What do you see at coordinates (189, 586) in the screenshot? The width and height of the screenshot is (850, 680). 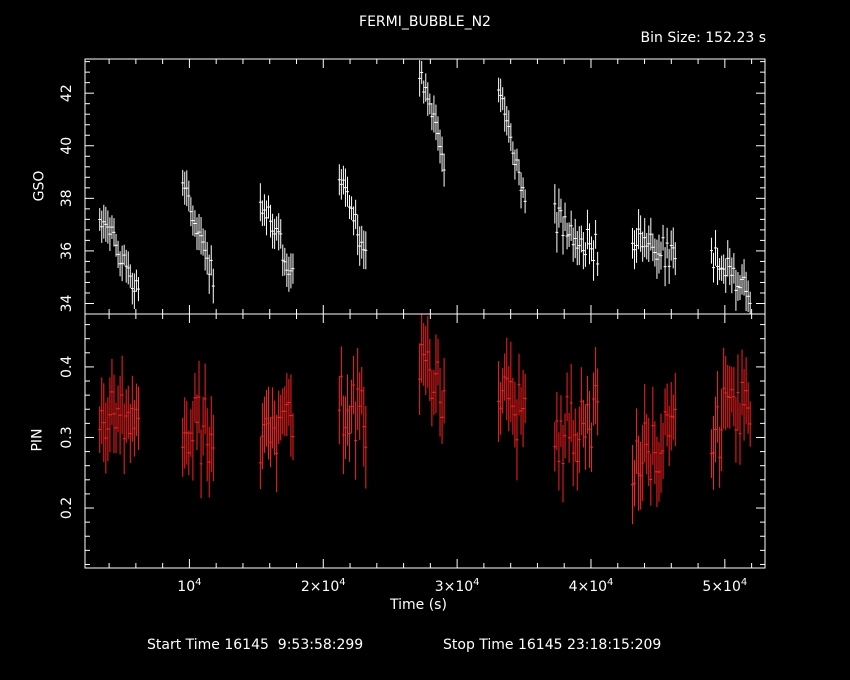 I see `x-tick-label: 104` at bounding box center [189, 586].